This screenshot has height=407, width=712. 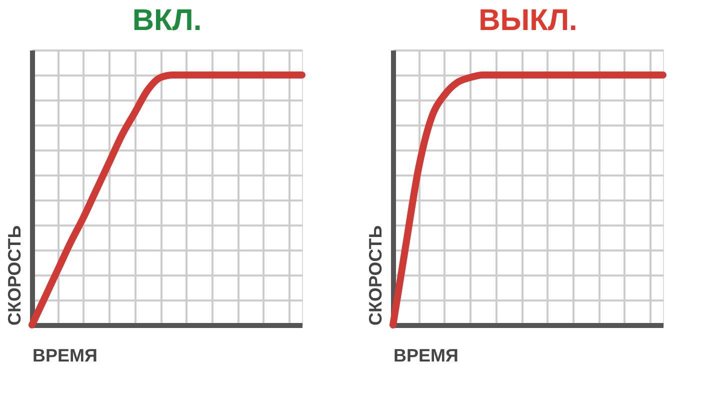 What do you see at coordinates (167, 20) in the screenshot?
I see `chart-title: ВКЛ.` at bounding box center [167, 20].